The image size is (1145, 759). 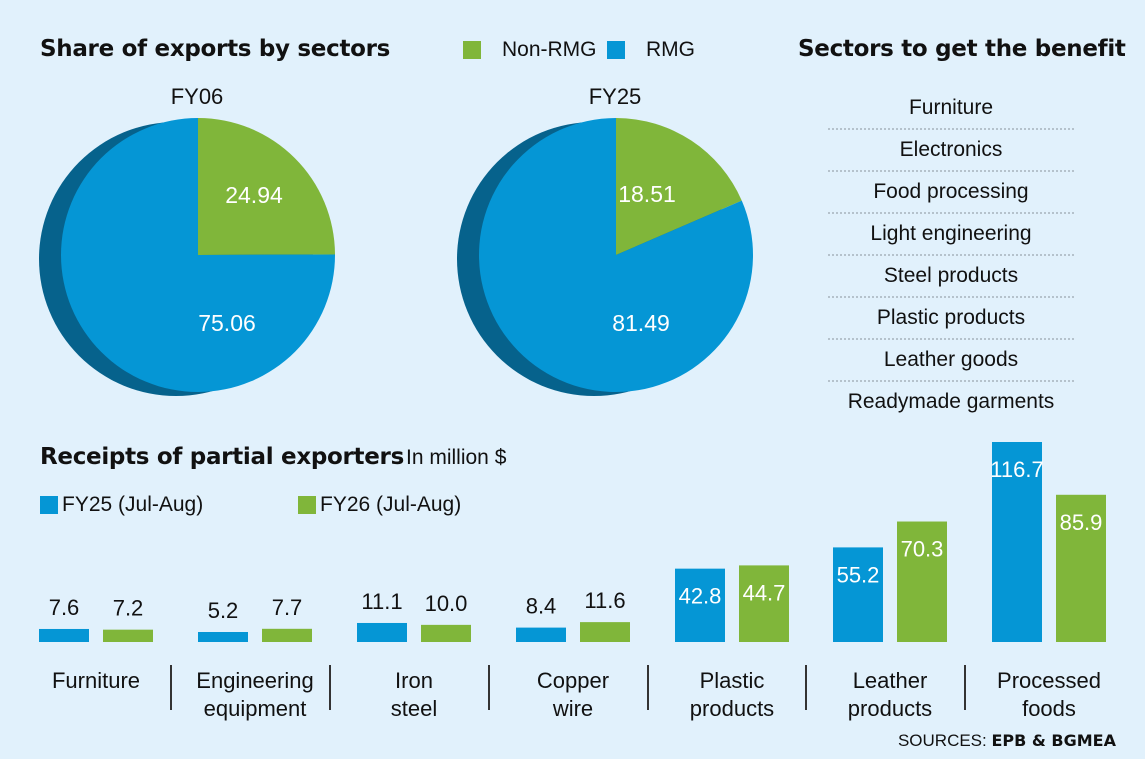 I want to click on category-label: equipment, so click(x=255, y=708).